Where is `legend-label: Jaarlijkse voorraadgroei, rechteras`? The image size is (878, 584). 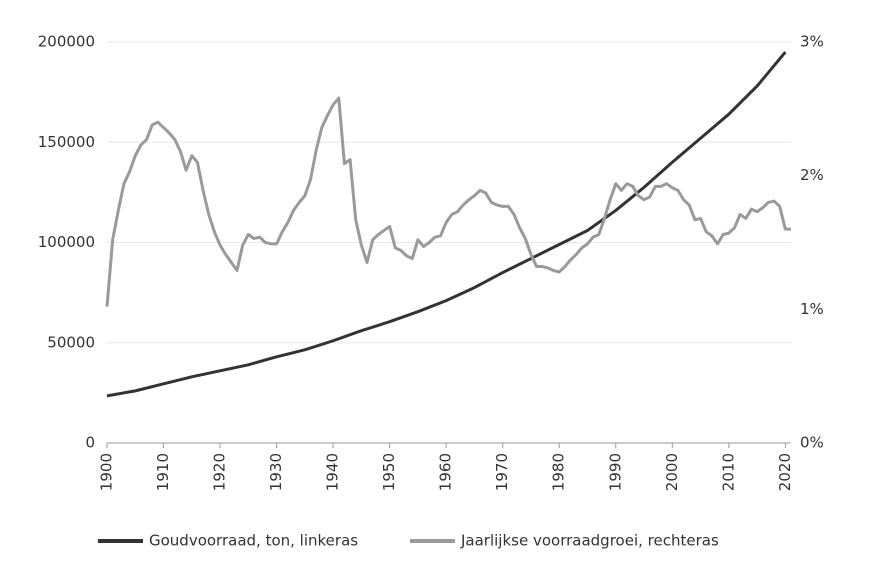
legend-label: Jaarlijkse voorraadgroei, rechteras is located at coordinates (589, 541).